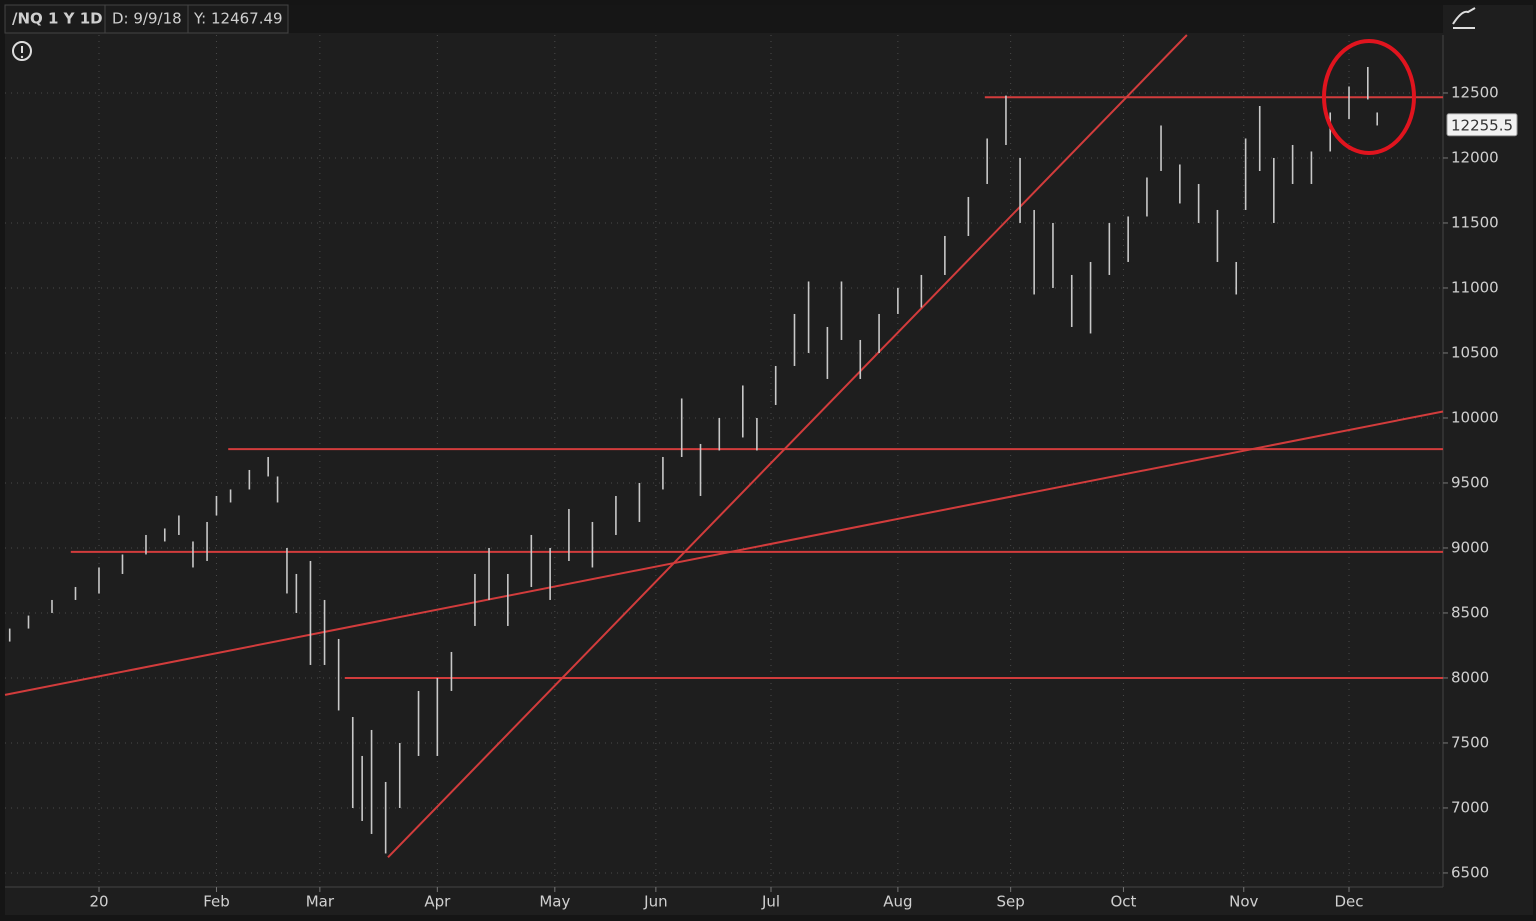 This screenshot has height=921, width=1536. What do you see at coordinates (1369, 97) in the screenshot?
I see `highlight-circle` at bounding box center [1369, 97].